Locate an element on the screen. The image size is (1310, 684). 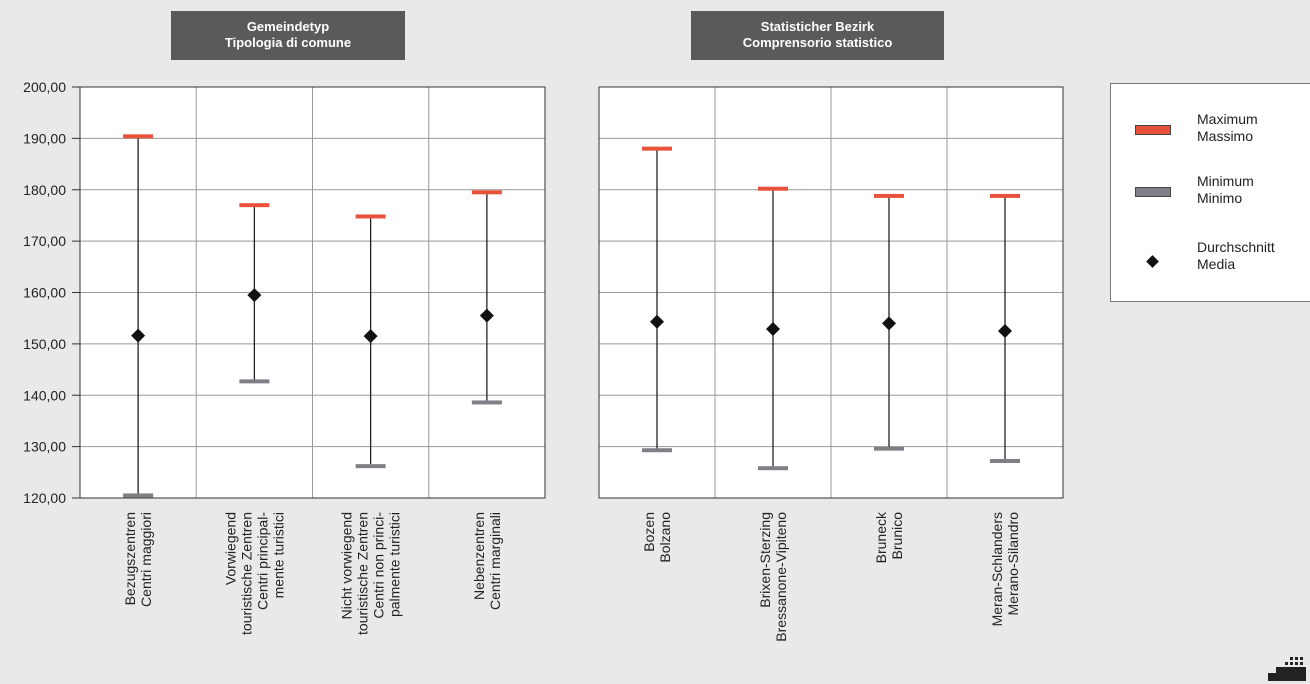
logo-icon is located at coordinates (1287, 669).